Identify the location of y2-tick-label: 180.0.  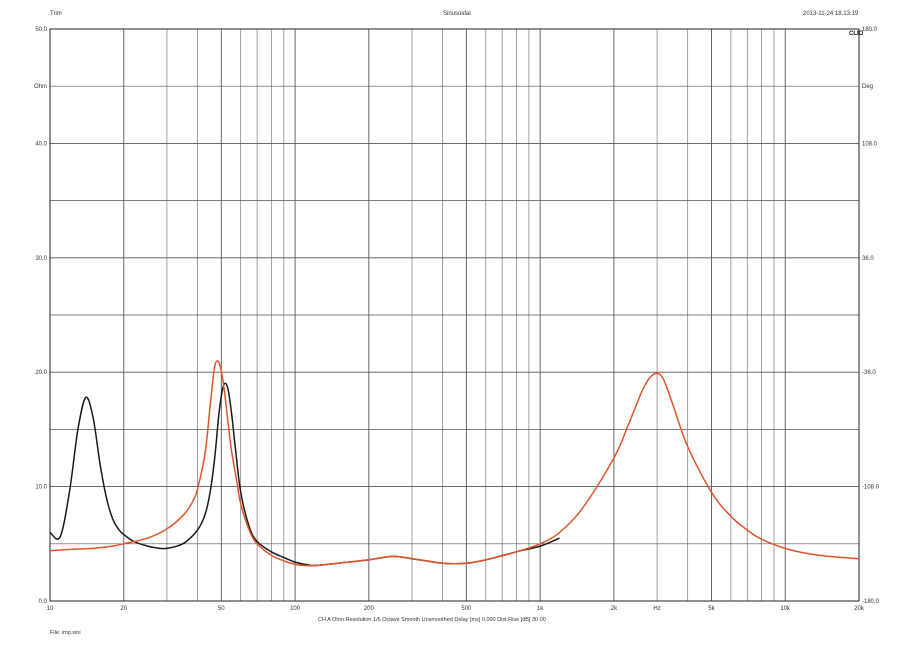
(870, 30).